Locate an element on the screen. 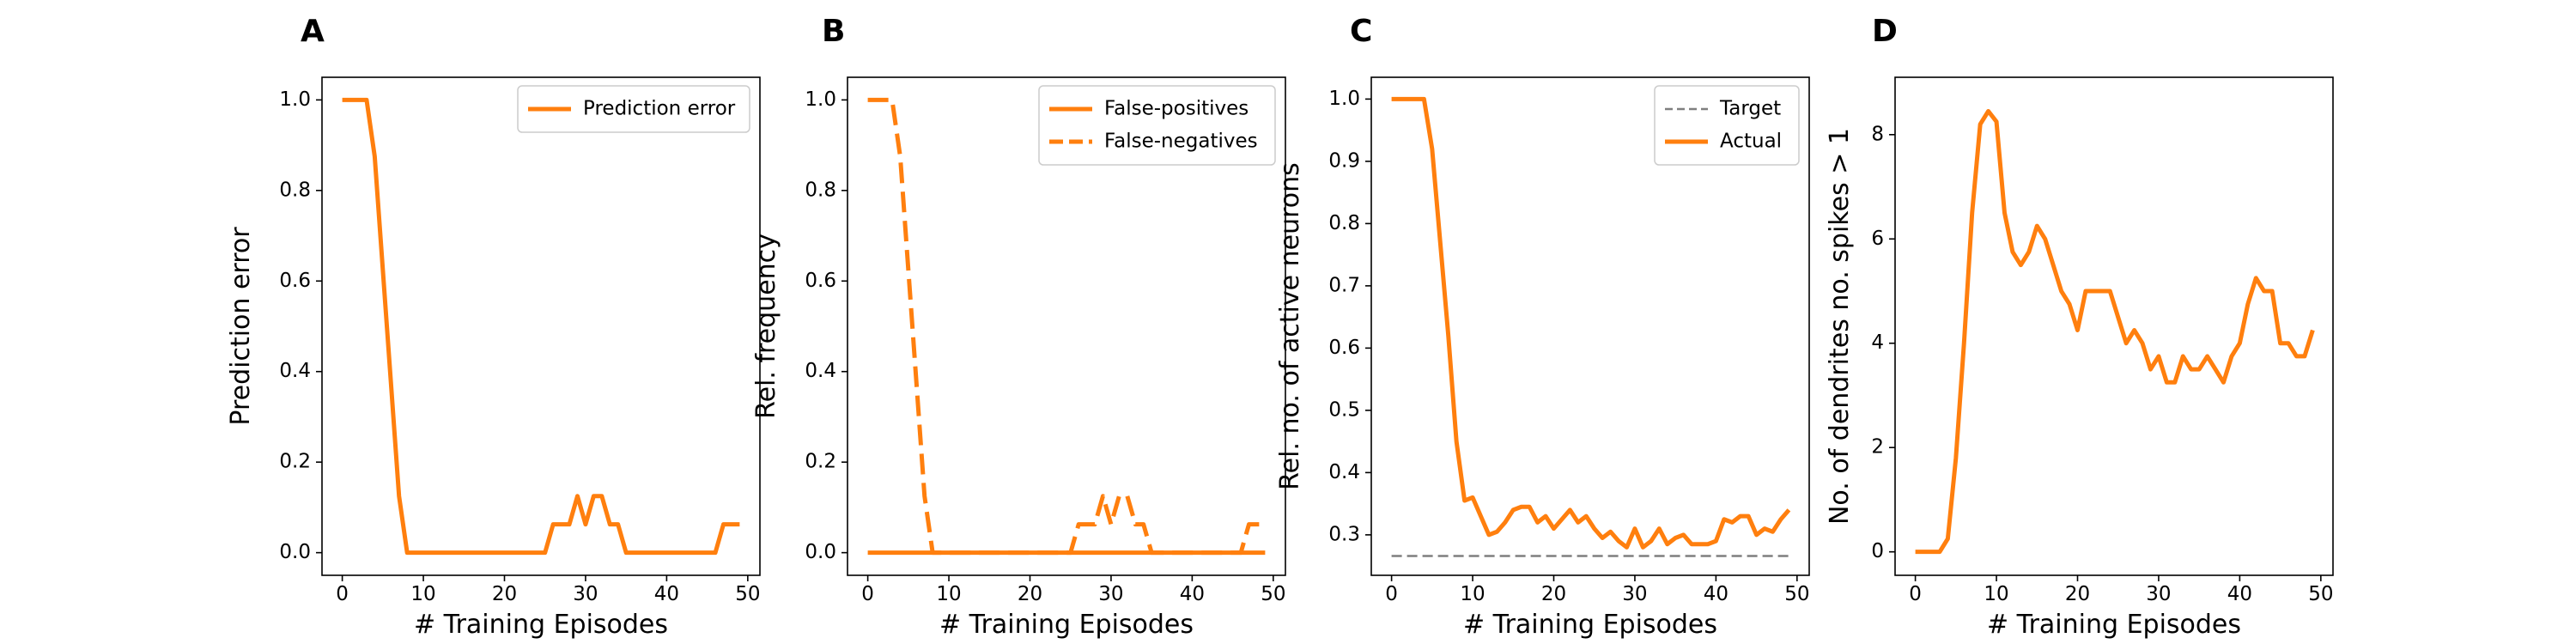  y-tick-label: 0.9 is located at coordinates (1344, 160).